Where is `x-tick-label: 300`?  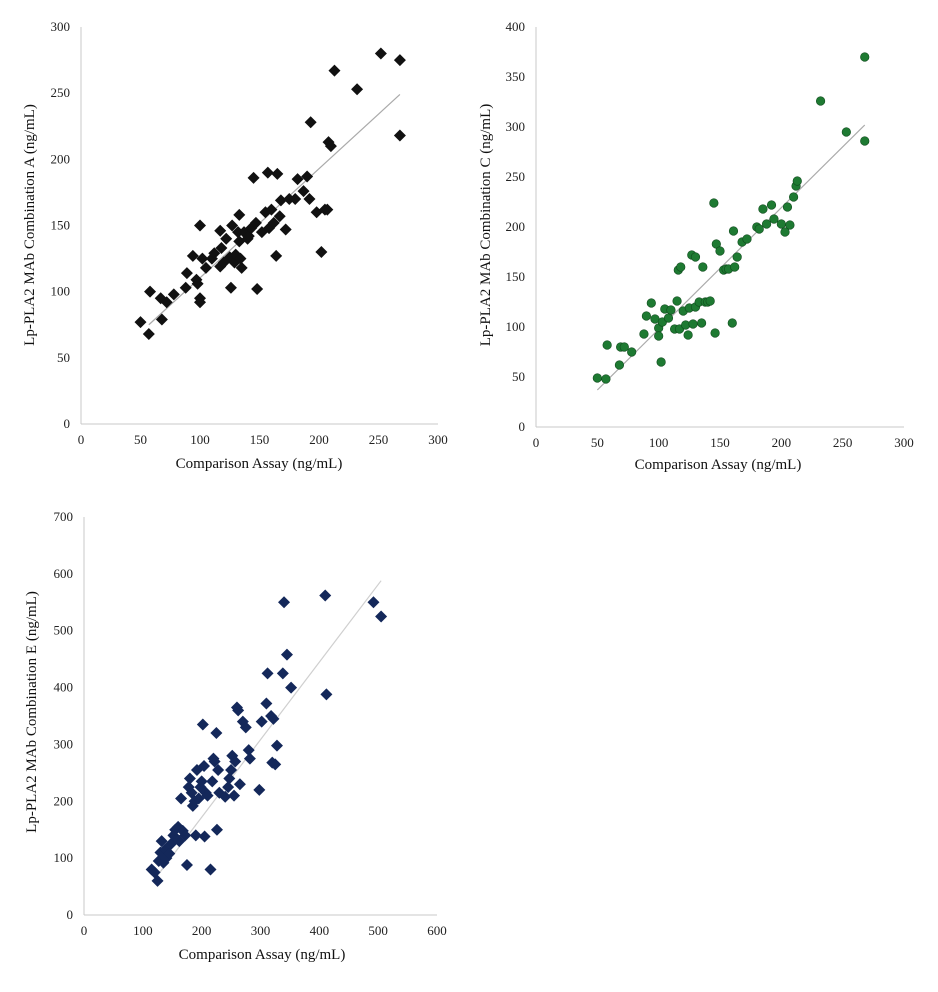
x-tick-label: 300 is located at coordinates (904, 442).